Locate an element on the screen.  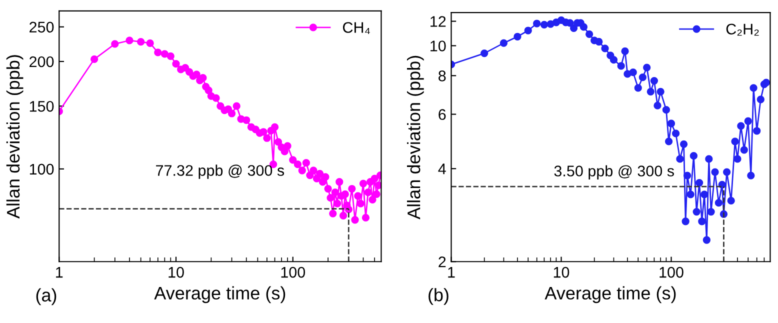
y-tick-label: 4 is located at coordinates (442, 169).